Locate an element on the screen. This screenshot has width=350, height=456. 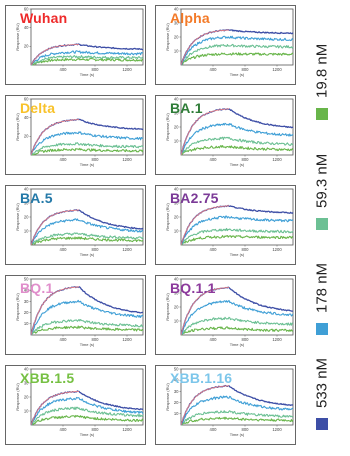
legend-item: 59.3 nM is located at coordinates (326, 185).